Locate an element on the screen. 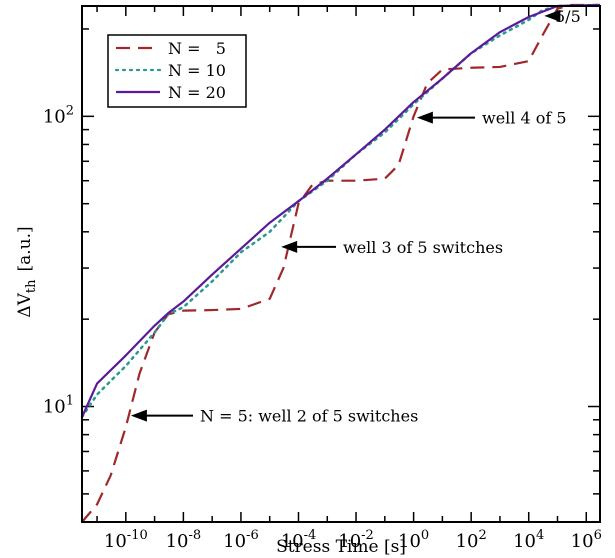  annotation-3: well 4 of 5 is located at coordinates (491, 118).